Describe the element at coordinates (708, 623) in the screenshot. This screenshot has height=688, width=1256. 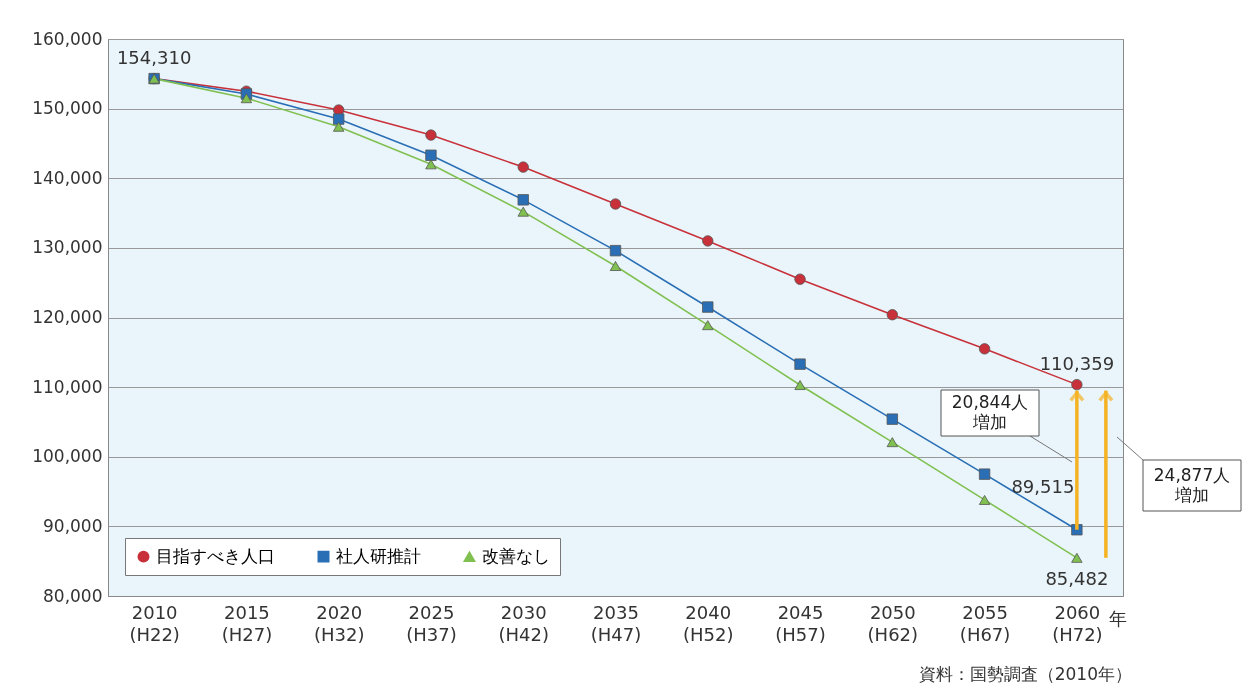
I see `x-tick-label: 2040 (H52)` at that location.